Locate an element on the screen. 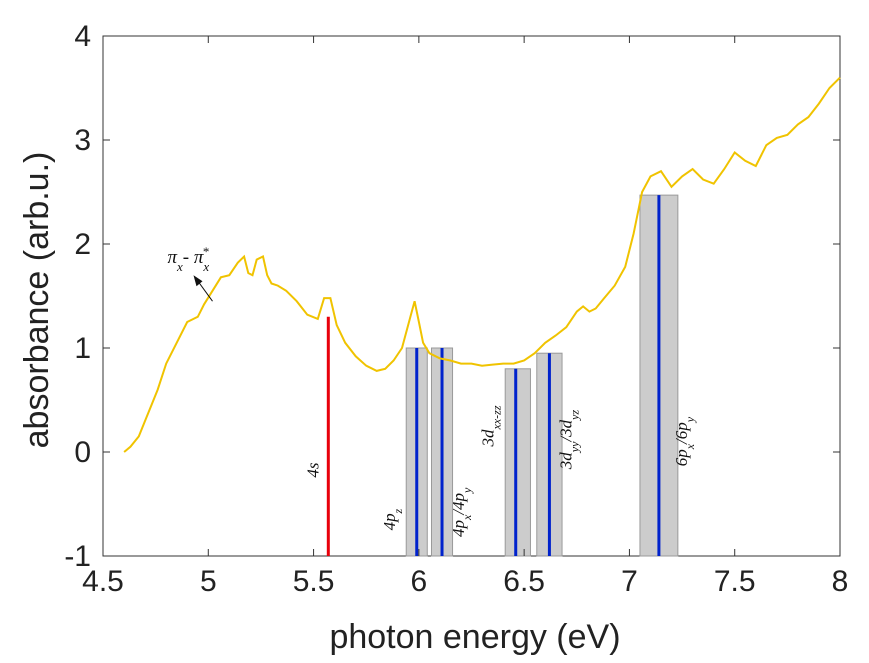  x-tick-label: 7.5 is located at coordinates (735, 581).